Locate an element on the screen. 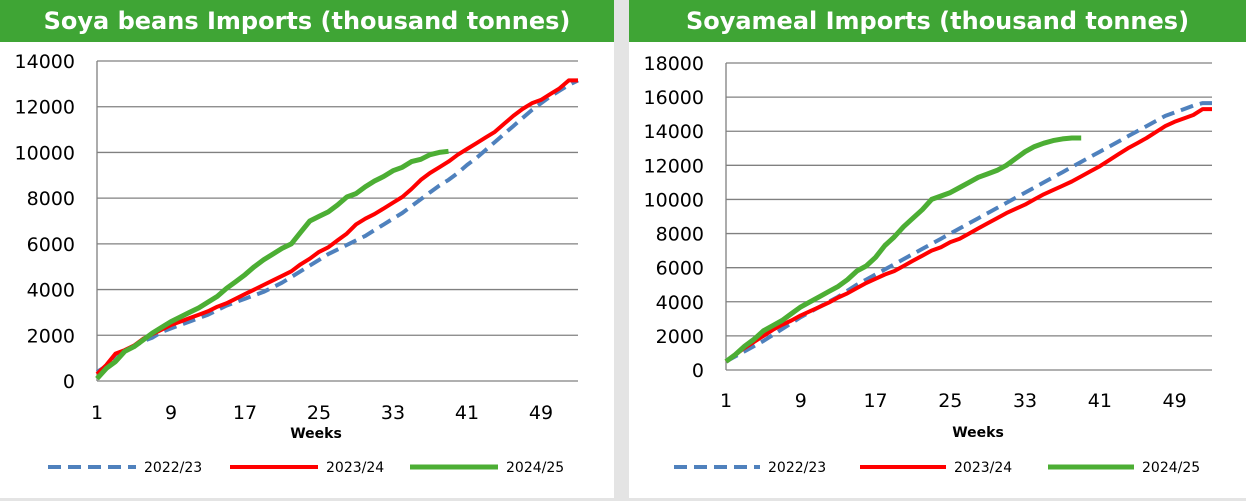 The height and width of the screenshot is (501, 1246). chart-title: Soya beans Imports (thousand tonnes) is located at coordinates (307, 21).